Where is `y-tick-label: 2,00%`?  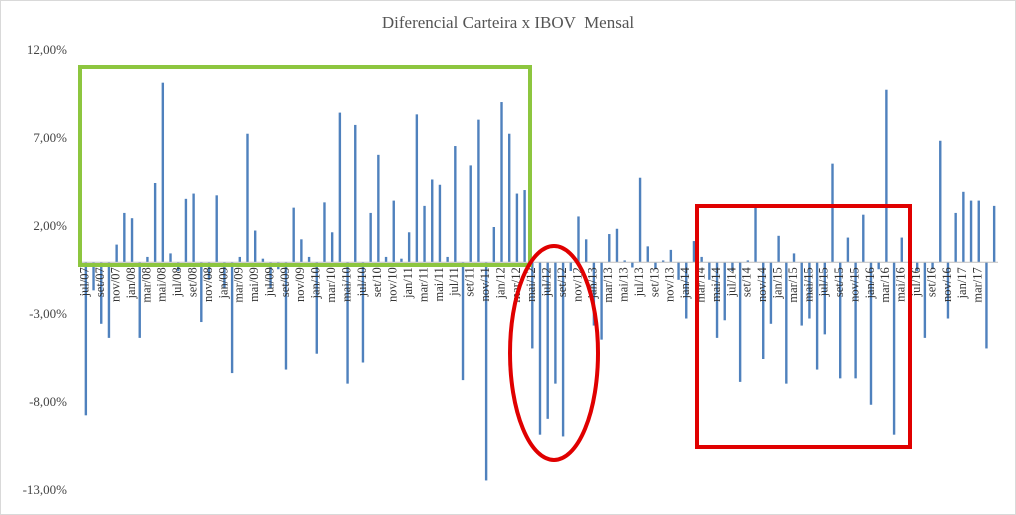
y-tick-label: 2,00% is located at coordinates (50, 225).